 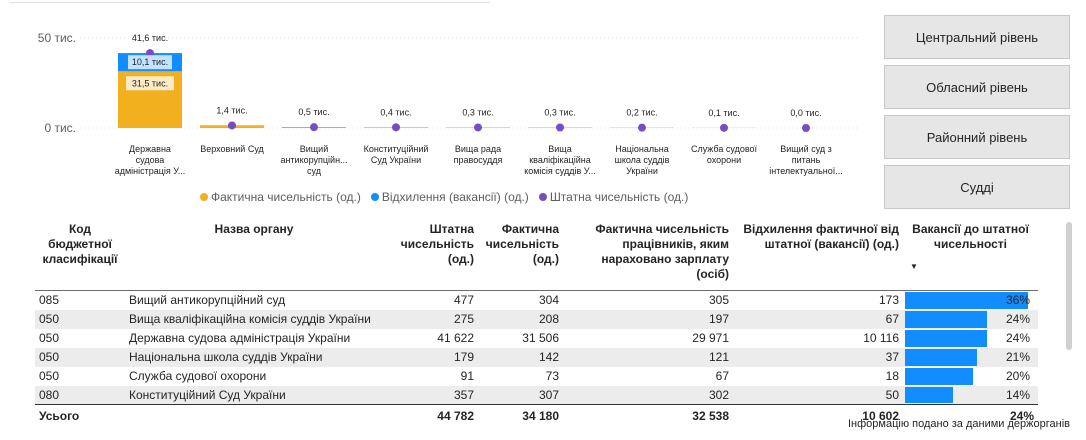 I want to click on data-label-total: 0,2 тис., so click(x=641, y=113).